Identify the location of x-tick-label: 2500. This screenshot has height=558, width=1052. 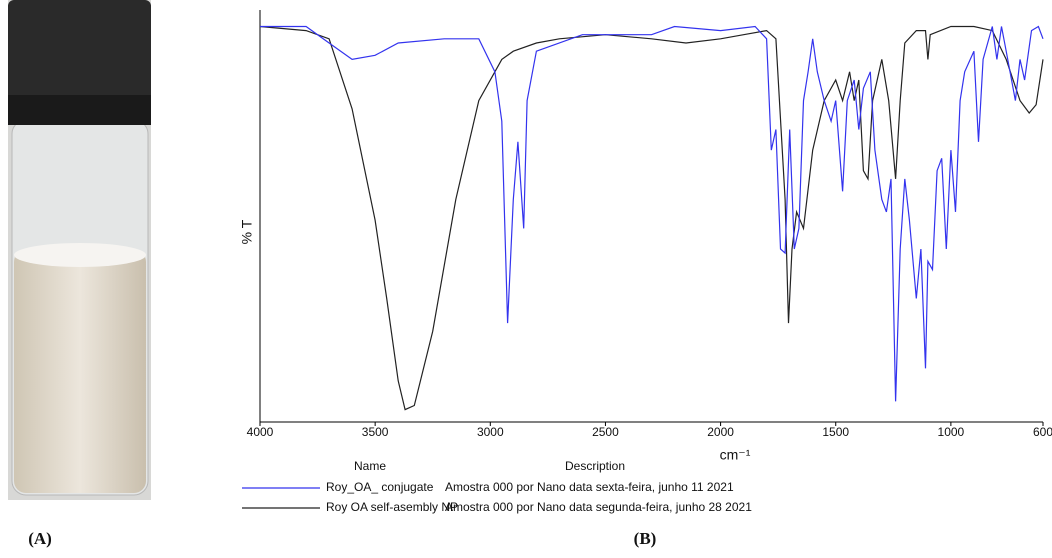
(605, 432).